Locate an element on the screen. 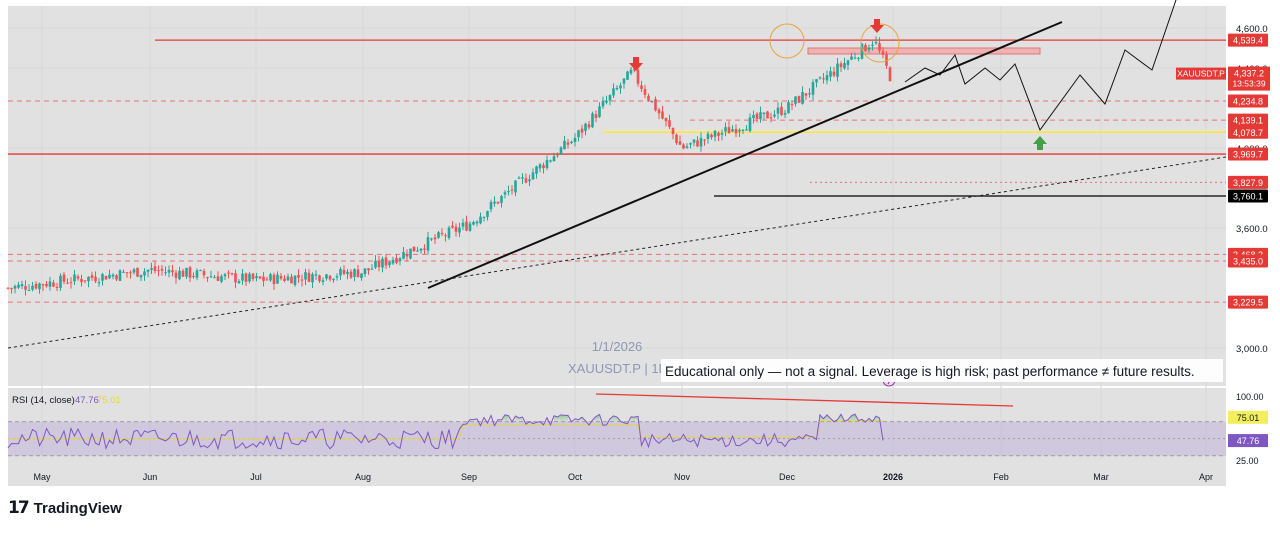  time-tick-label: Jun is located at coordinates (150, 477).